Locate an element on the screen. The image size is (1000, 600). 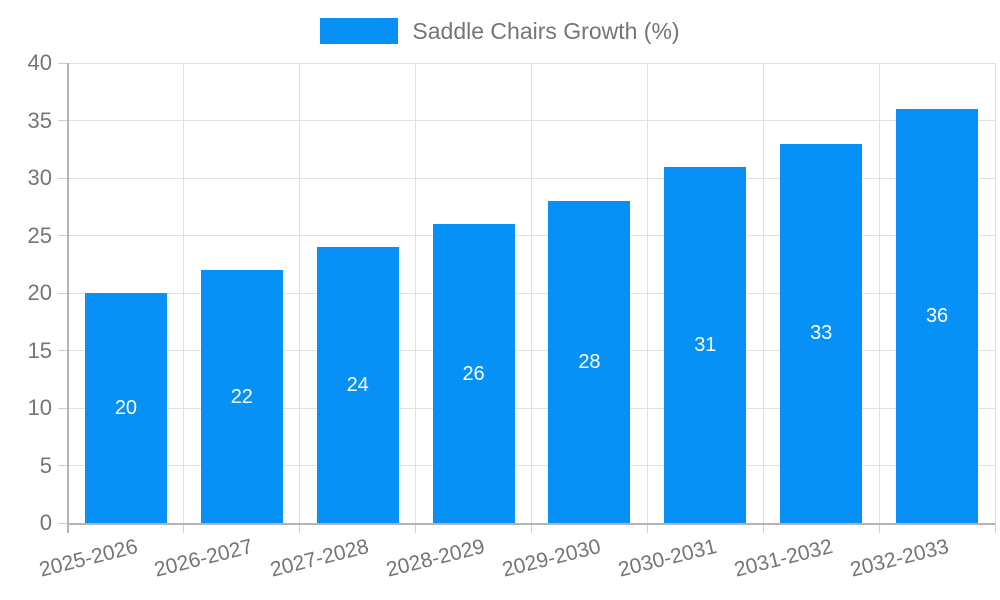
x-tick-label: 2030-2031 is located at coordinates (667, 558).